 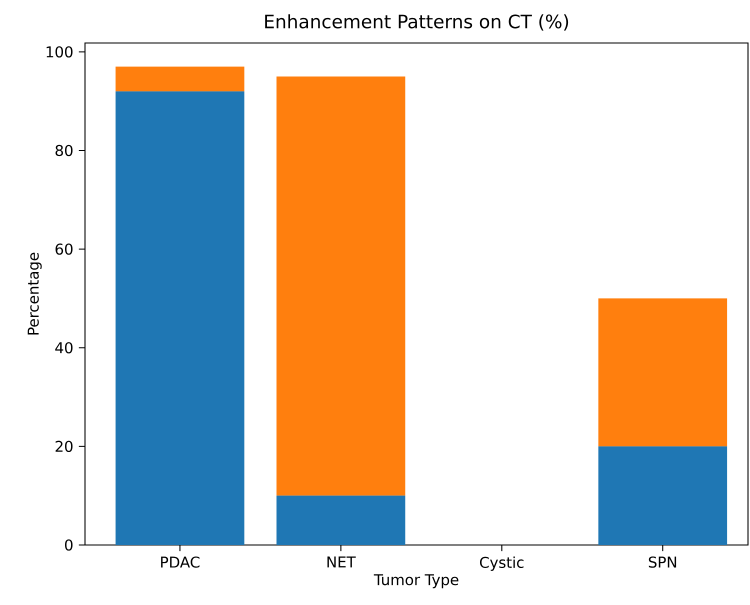 What do you see at coordinates (64, 348) in the screenshot?
I see `y-tick-label: 40` at bounding box center [64, 348].